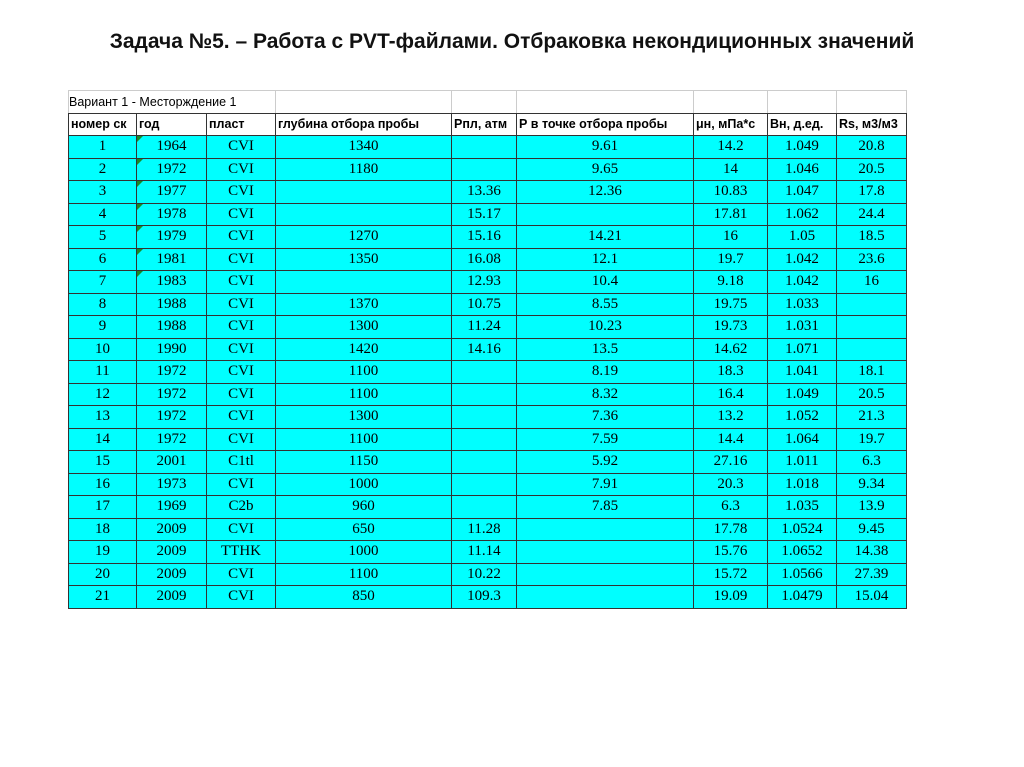 The image size is (1024, 767). What do you see at coordinates (102, 259) in the screenshot?
I see `cell-well-number: 6` at bounding box center [102, 259].